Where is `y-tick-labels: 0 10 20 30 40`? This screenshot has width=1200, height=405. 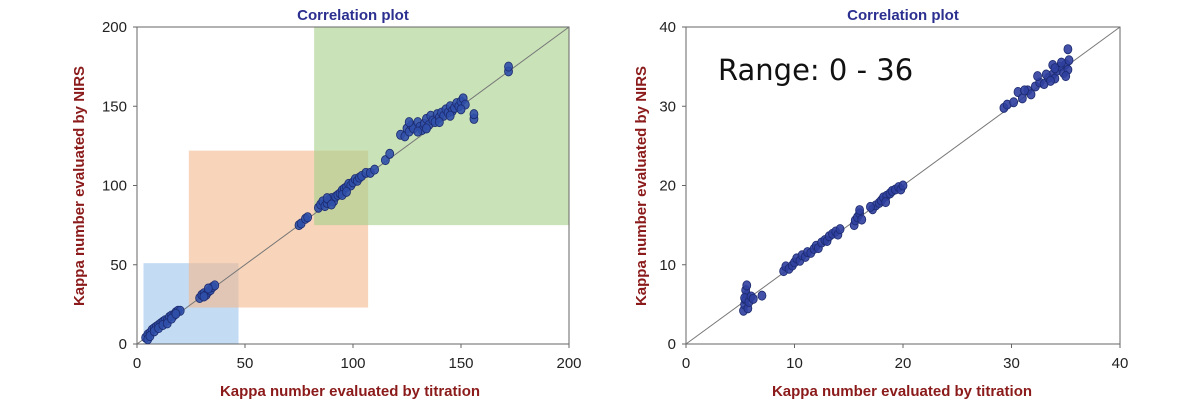
y-tick-labels: 0 10 20 30 40 is located at coordinates (672, 186).